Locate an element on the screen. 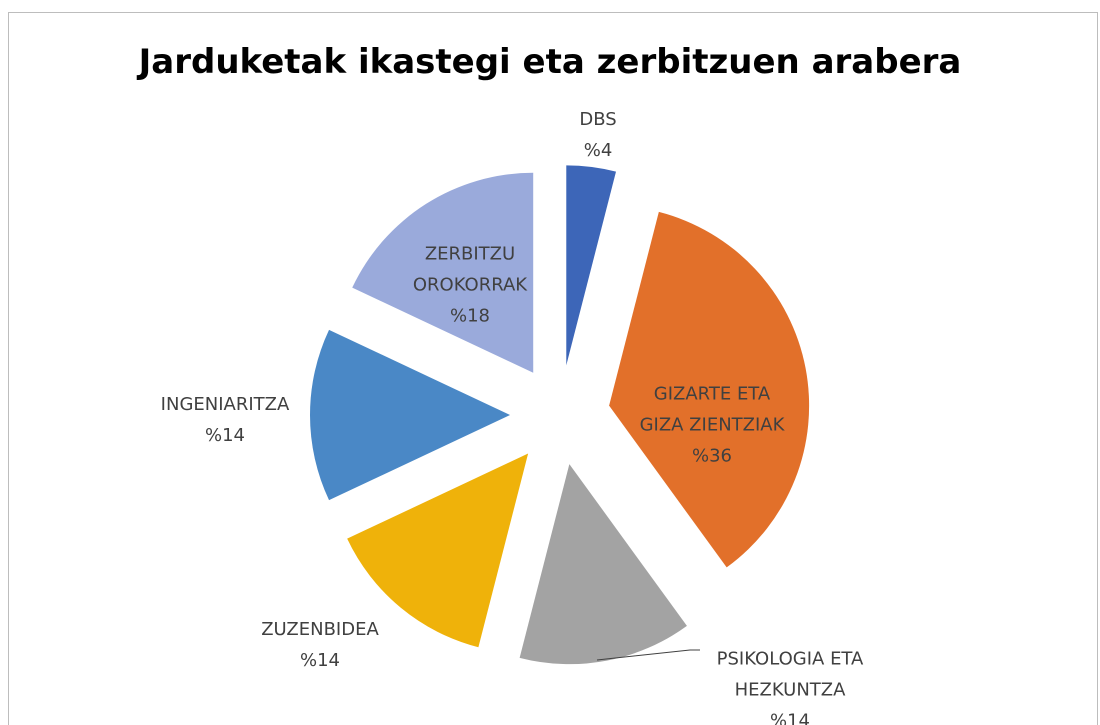 The height and width of the screenshot is (725, 1100). category-label: INGENIARITZA is located at coordinates (225, 404).